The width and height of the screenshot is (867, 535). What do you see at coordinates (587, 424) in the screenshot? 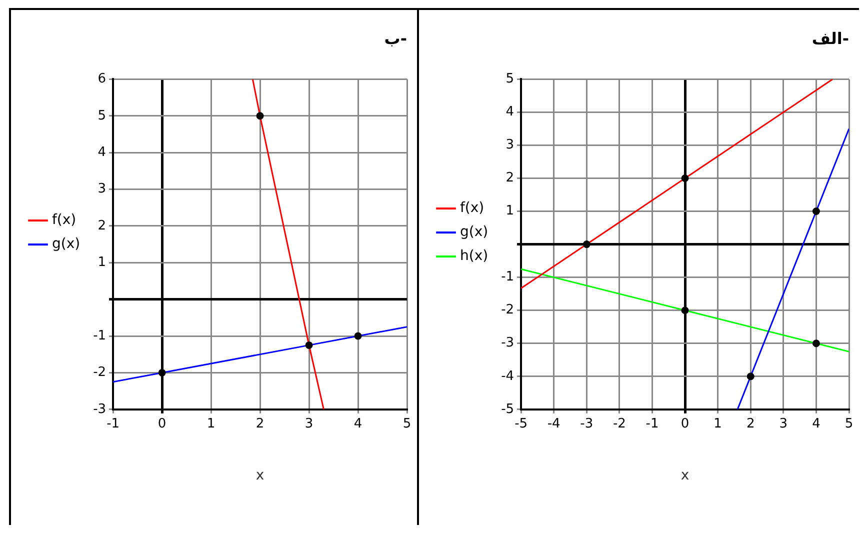
I see `x-tick-label: -3` at bounding box center [587, 424].